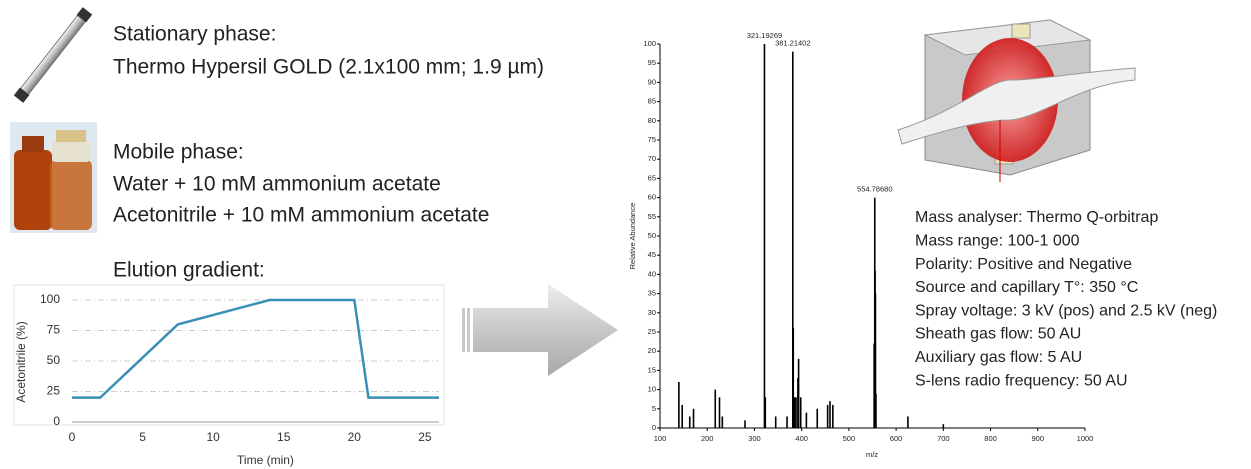  What do you see at coordinates (301, 215) in the screenshot?
I see `mobile-line: Acetonitrile + 10 mM ammonium acetate` at bounding box center [301, 215].